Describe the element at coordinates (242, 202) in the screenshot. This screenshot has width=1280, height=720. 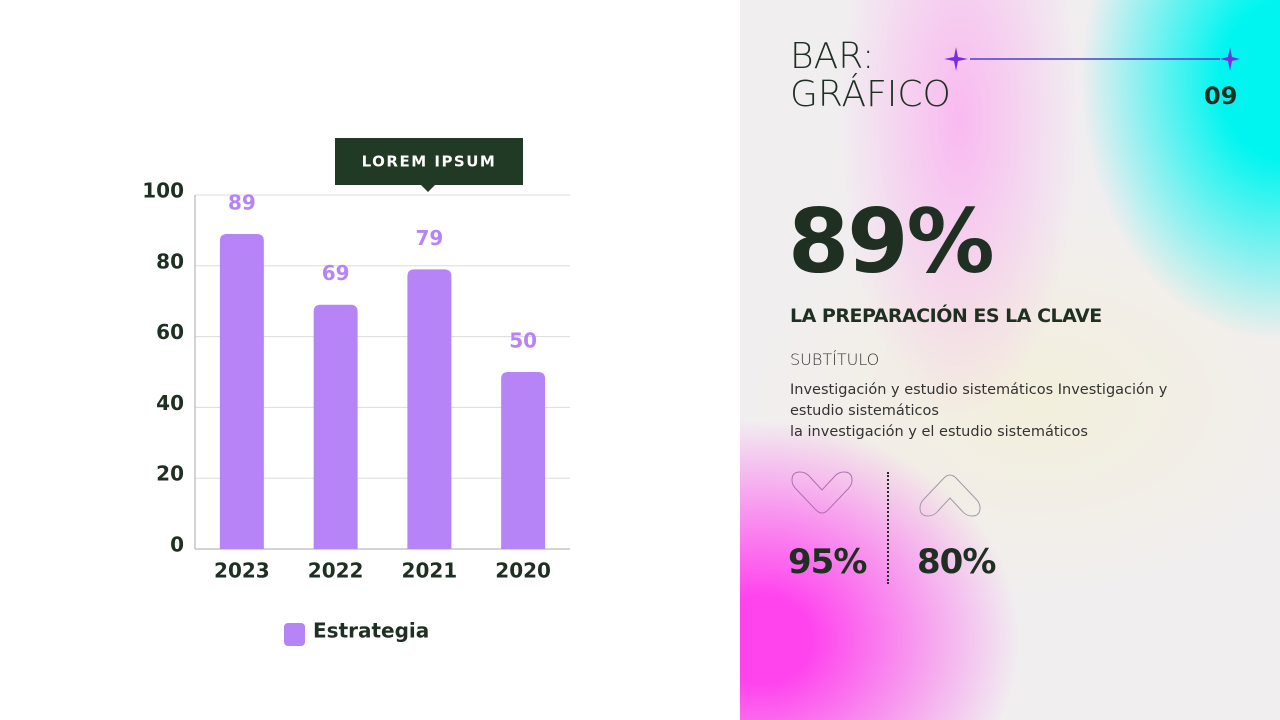
I see `value-label: 89` at that location.